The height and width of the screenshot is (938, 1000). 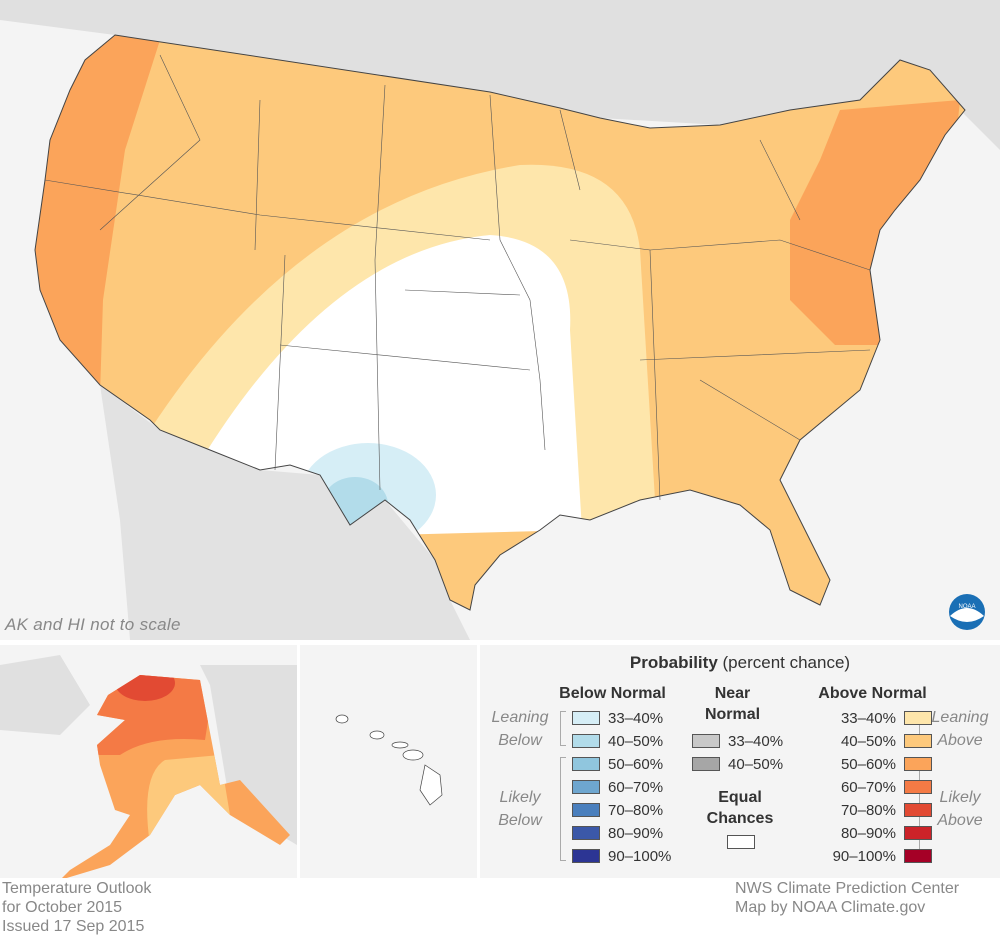 I want to click on above-normal-header: Above Normal, so click(x=872, y=693).